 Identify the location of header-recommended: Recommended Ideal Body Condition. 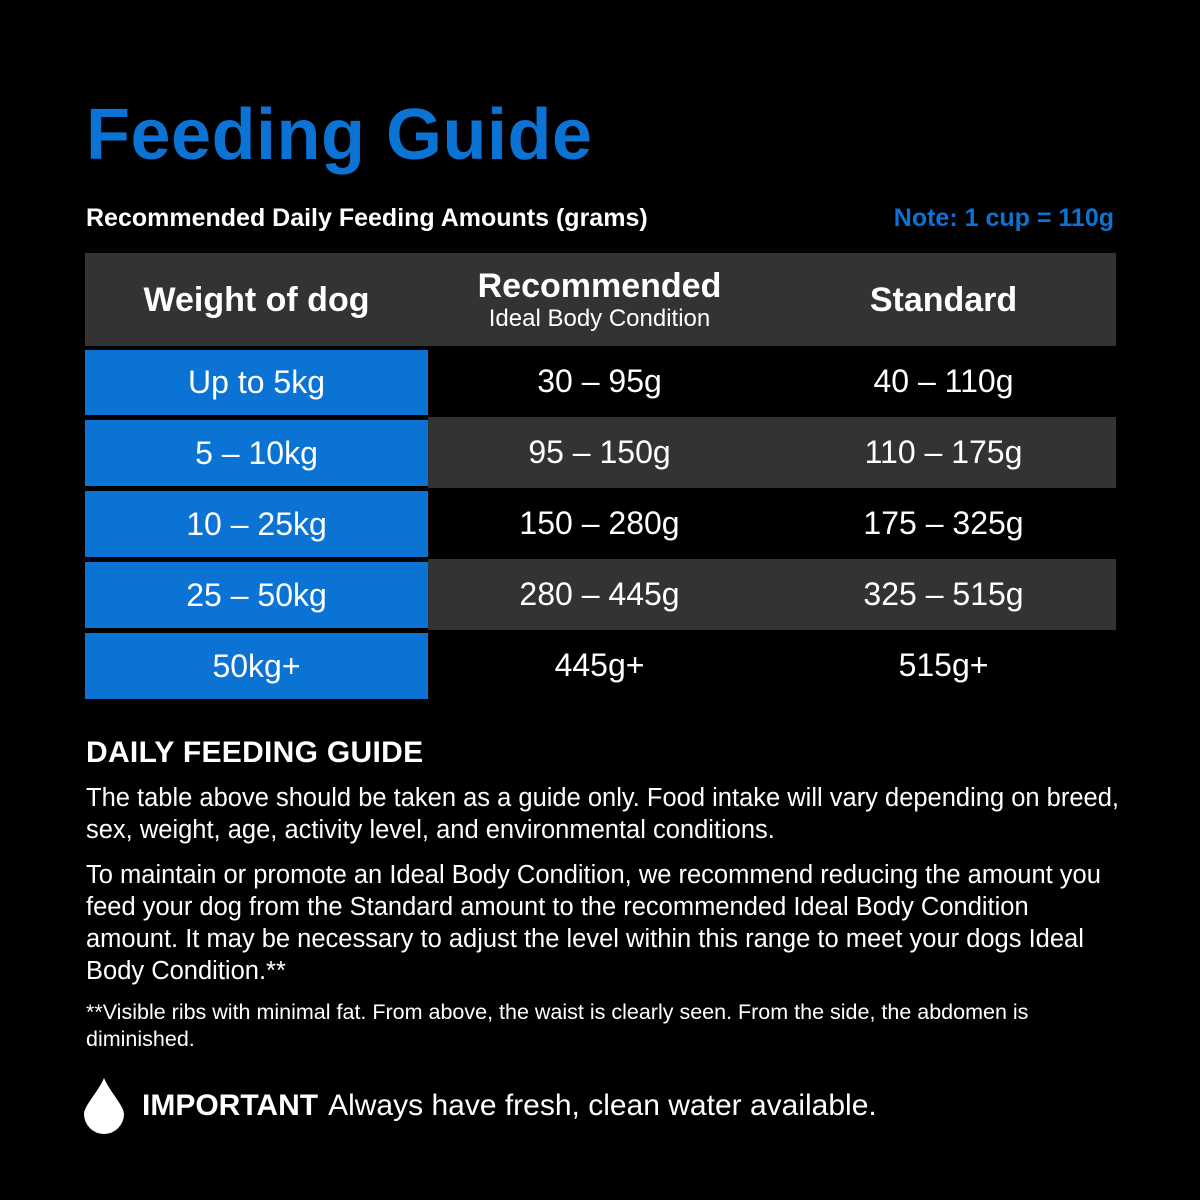
(599, 300).